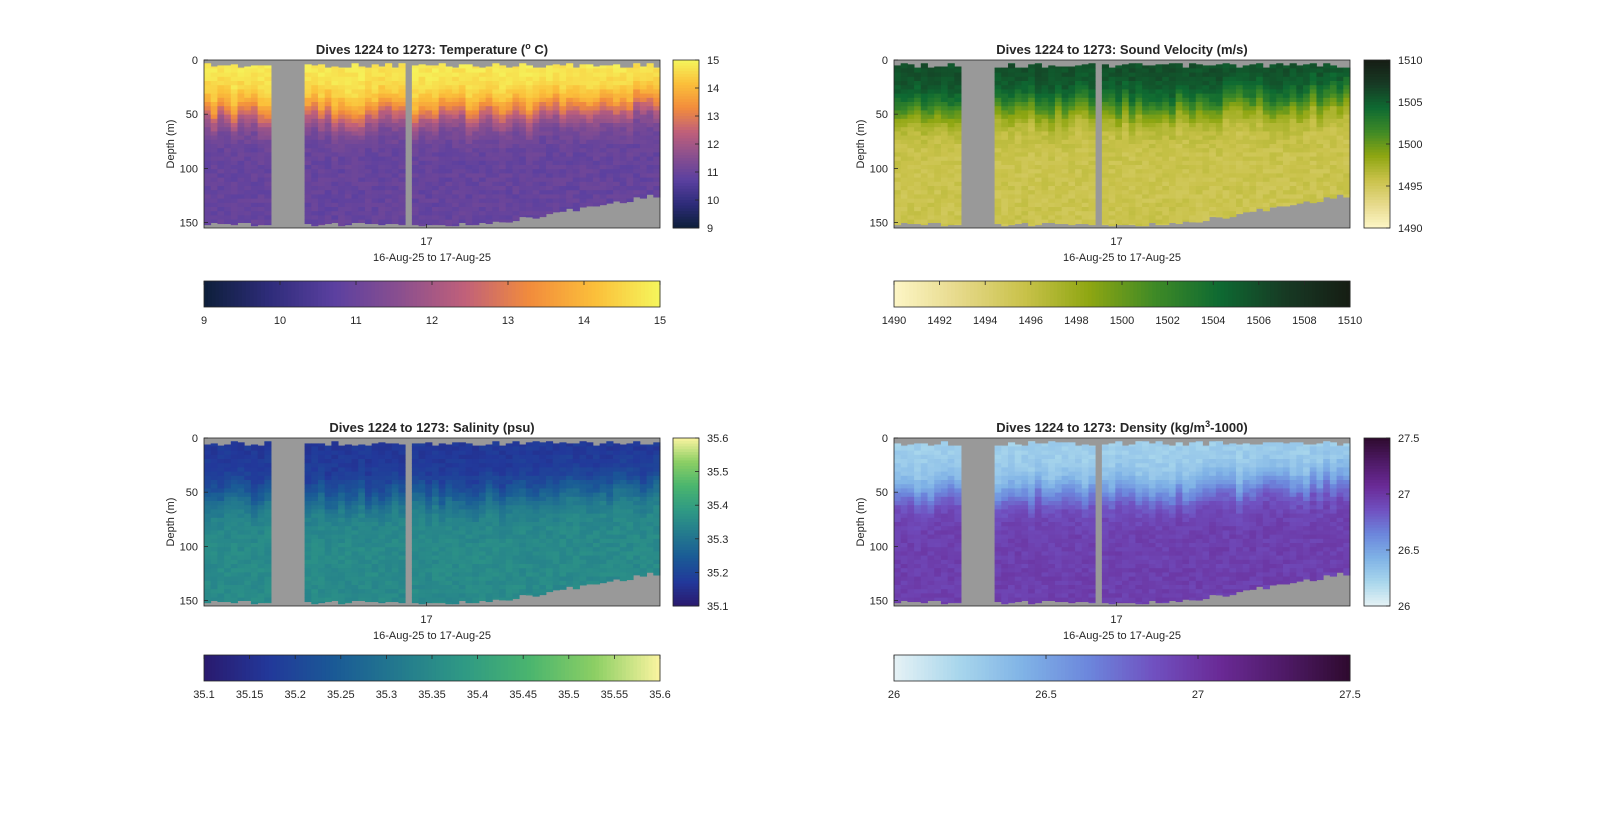 The width and height of the screenshot is (1600, 815). What do you see at coordinates (1410, 61) in the screenshot?
I see `colorbar-tick-label: 1510` at bounding box center [1410, 61].